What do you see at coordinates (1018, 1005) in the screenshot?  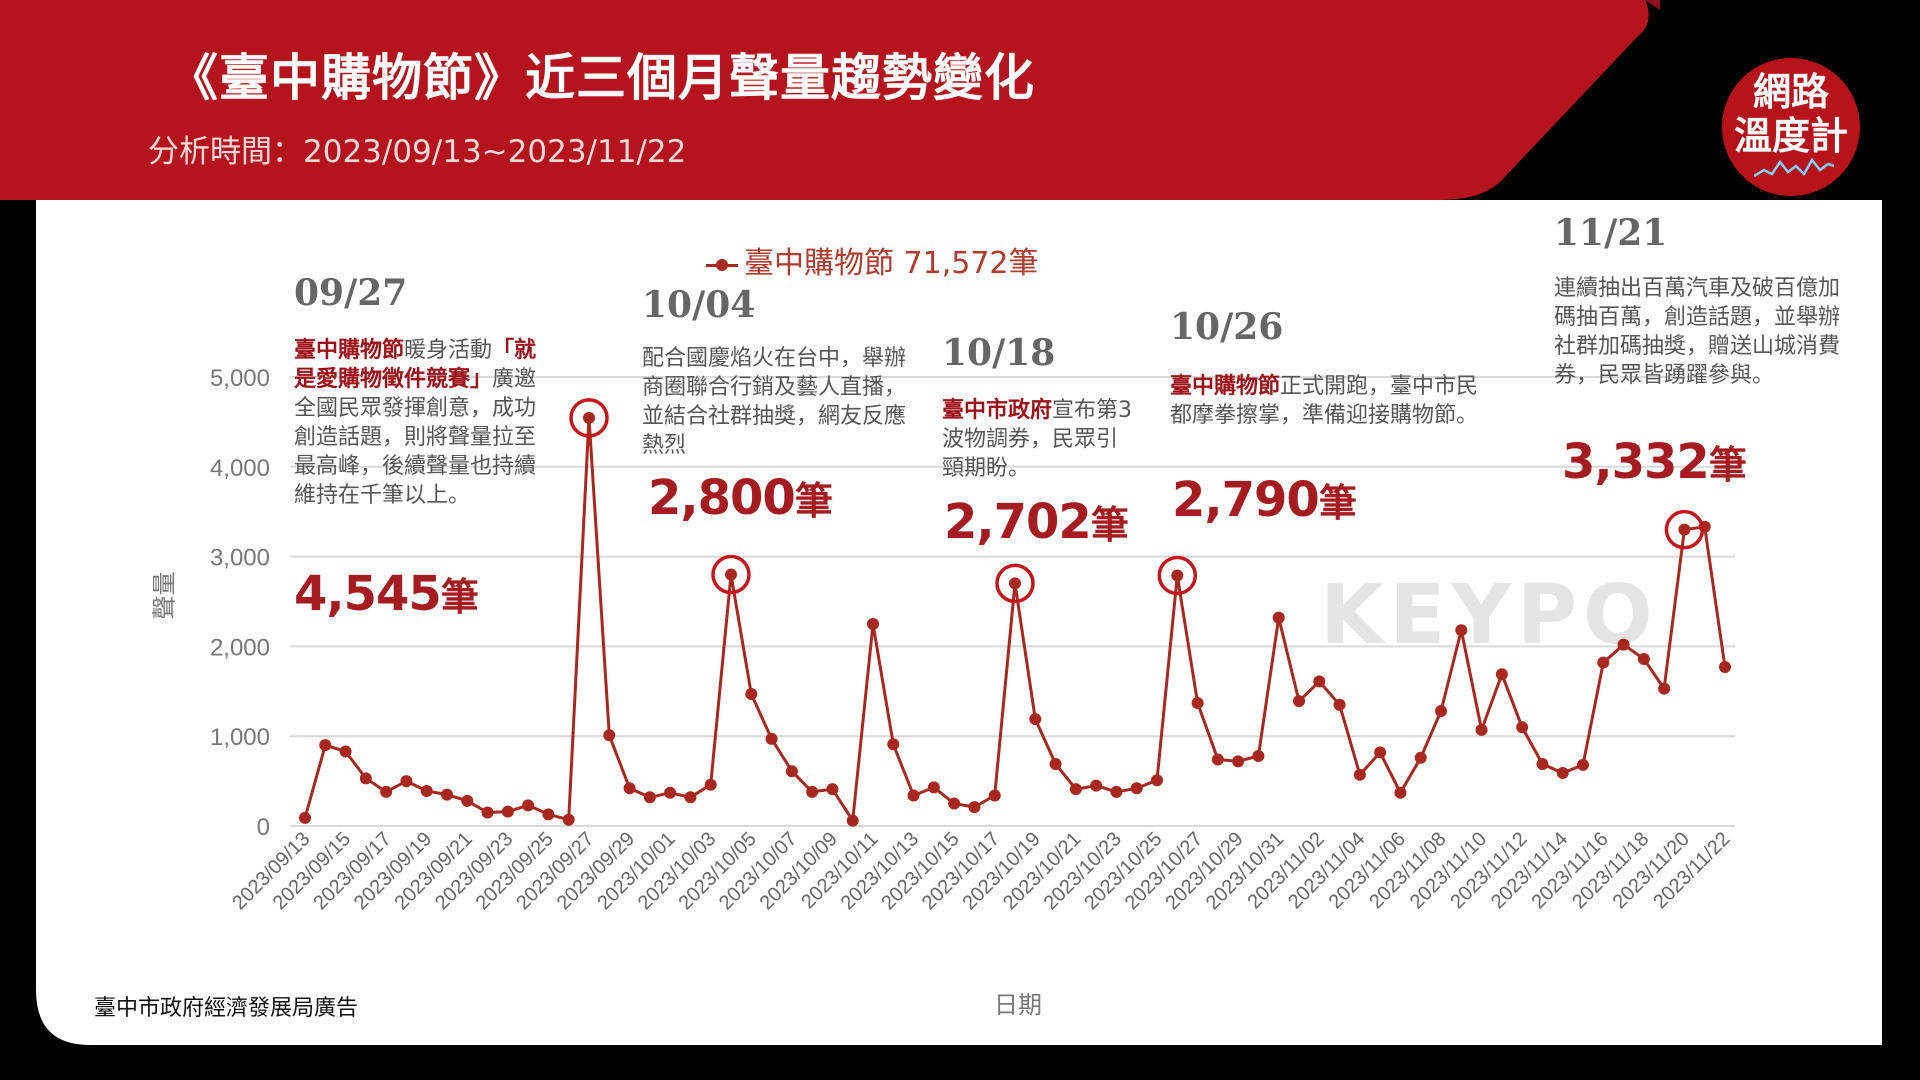 I see `x-axis-label: 日期` at bounding box center [1018, 1005].